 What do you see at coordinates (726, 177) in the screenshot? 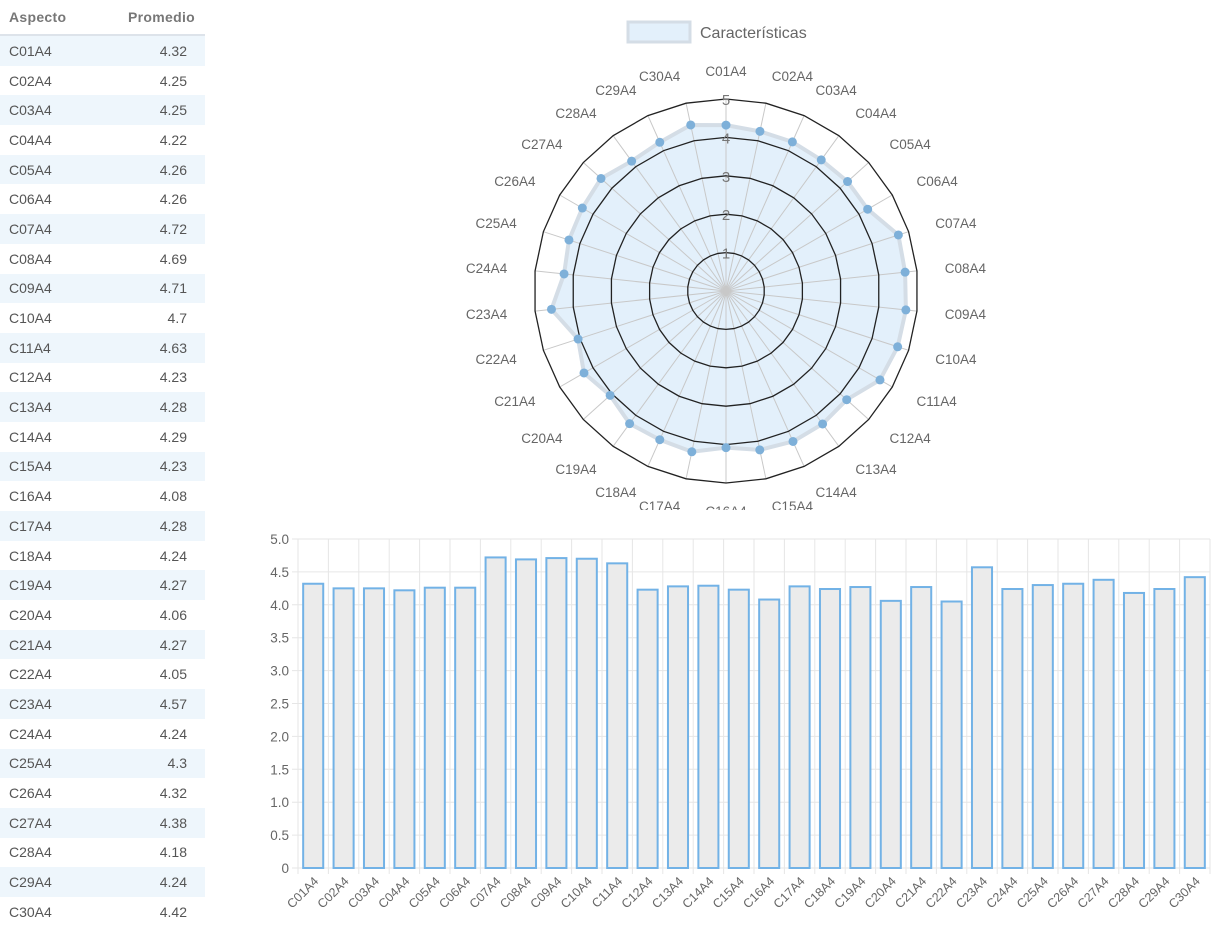
I see `radar-tick-label: 3` at bounding box center [726, 177].